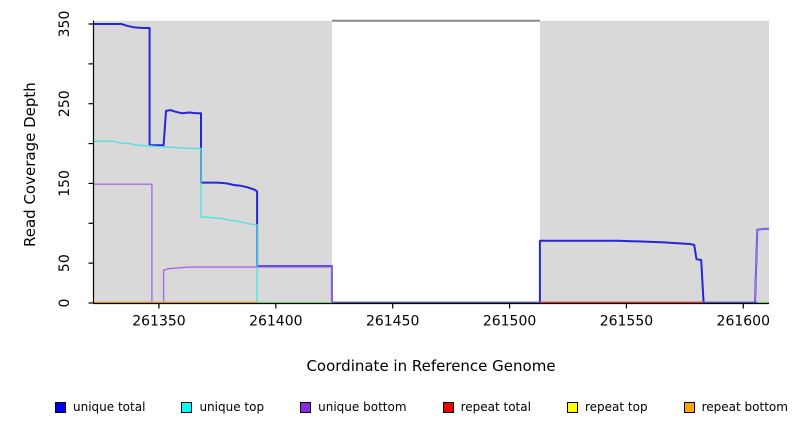 This screenshot has height=432, width=792. What do you see at coordinates (744, 407) in the screenshot?
I see `legend-label: repeat bottom` at bounding box center [744, 407].